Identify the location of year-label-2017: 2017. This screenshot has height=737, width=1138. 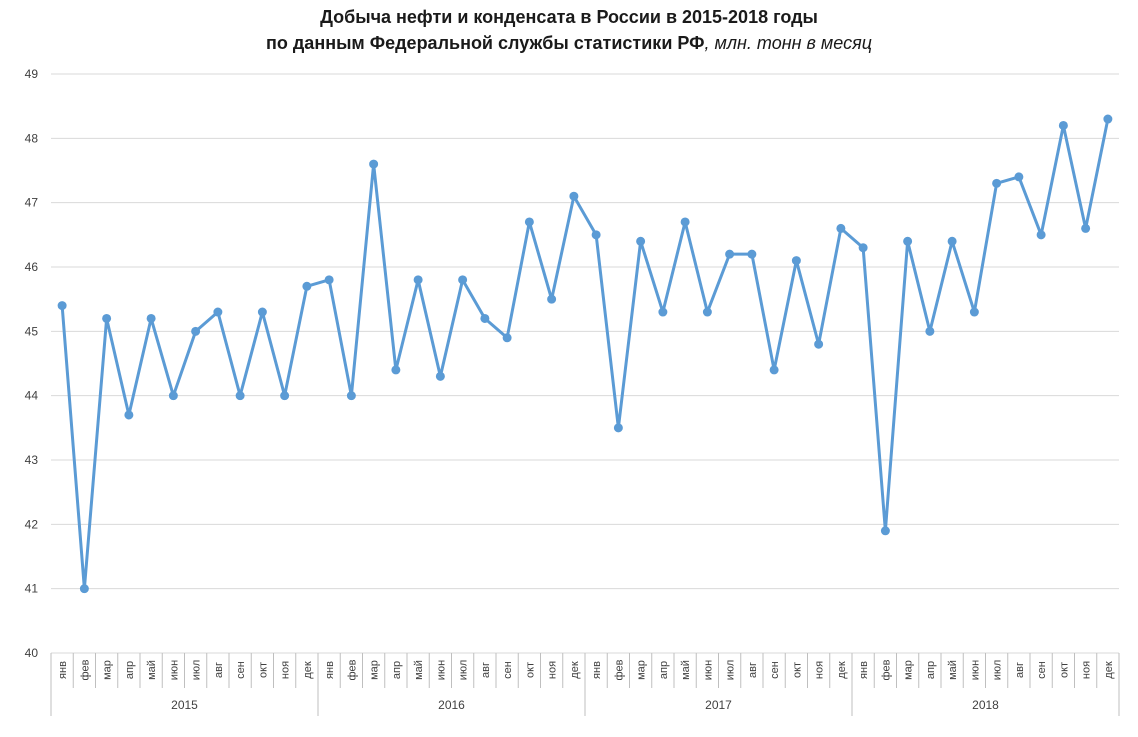
(718, 705).